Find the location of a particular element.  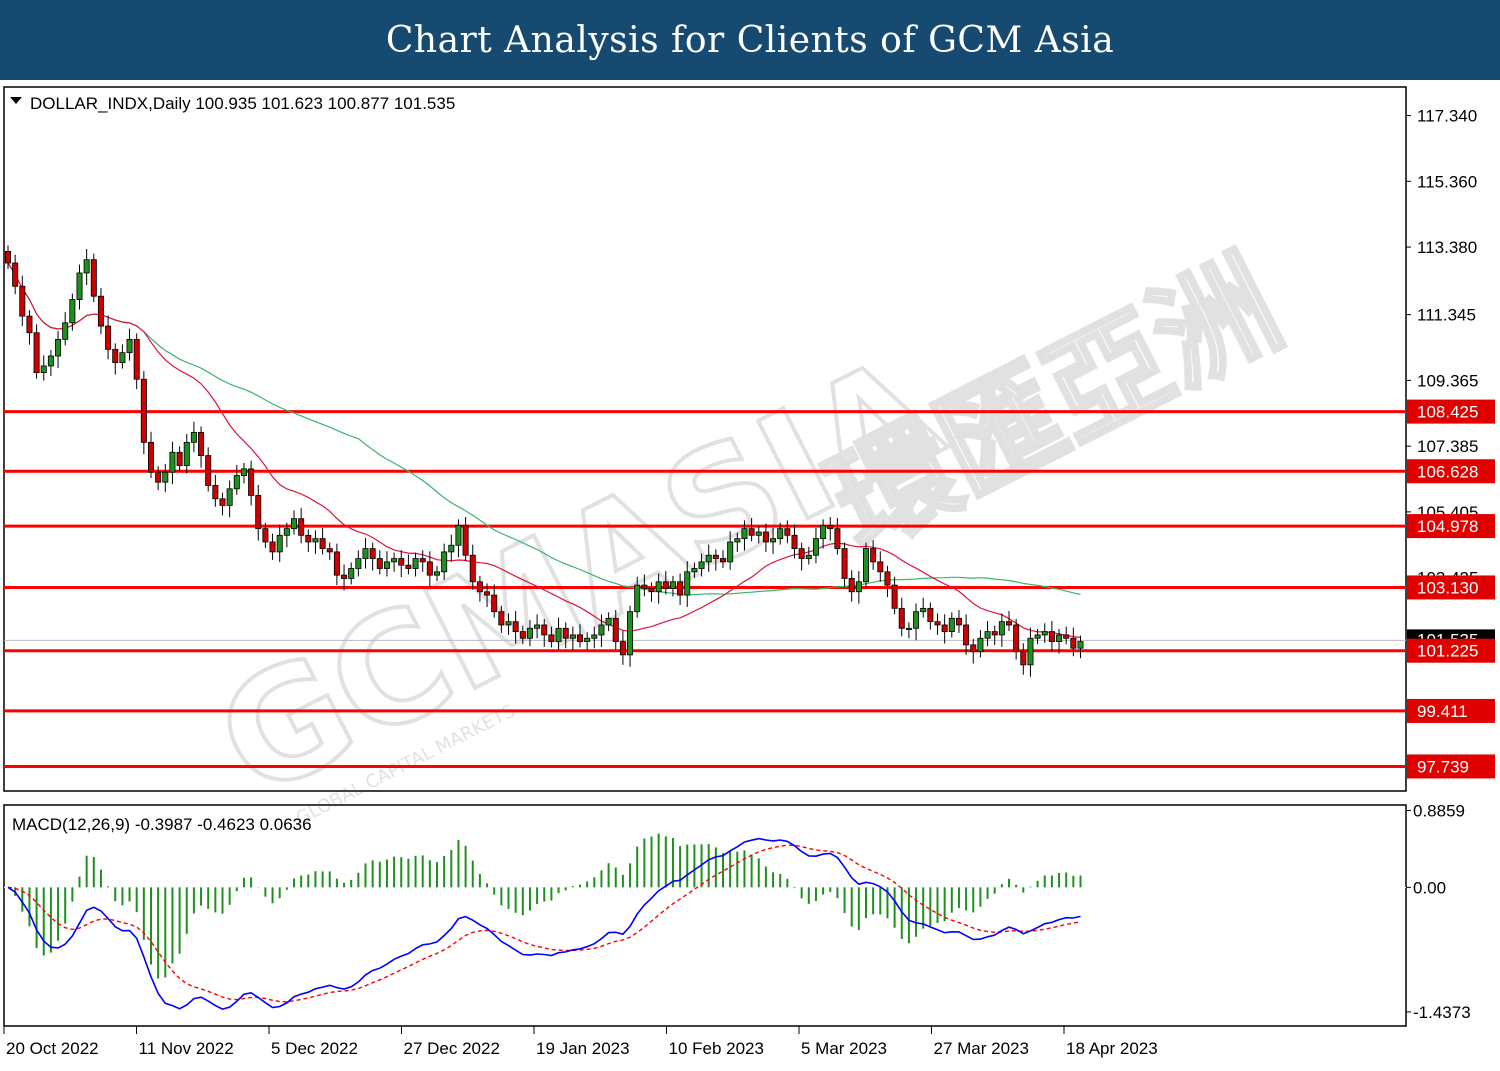

x-tick-label: 19 Jan 2023 is located at coordinates (583, 1048).